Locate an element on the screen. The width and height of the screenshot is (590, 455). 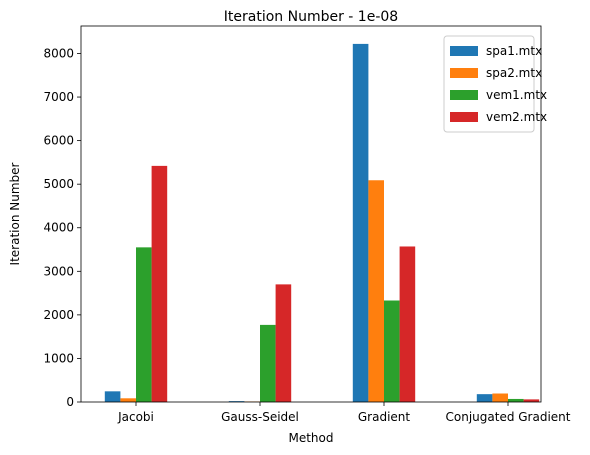
y-tick-label: 4000 is located at coordinates (58, 228).